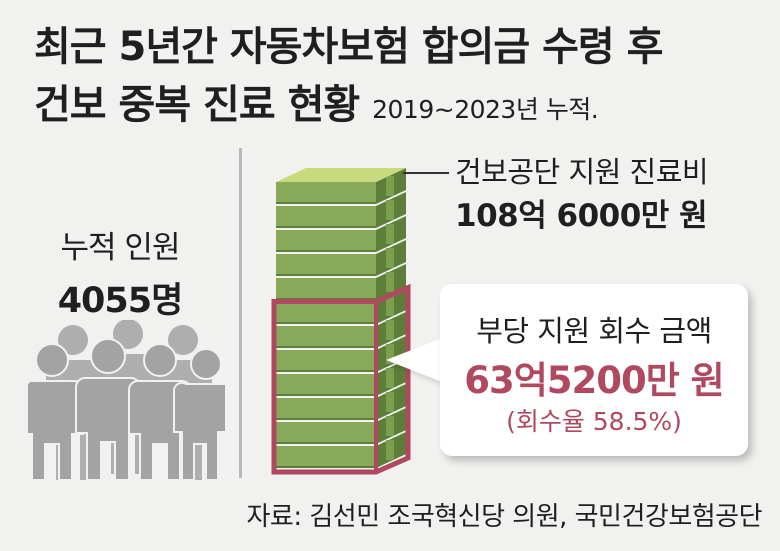 This screenshot has width=780, height=551. I want to click on leader-line, so click(426, 173).